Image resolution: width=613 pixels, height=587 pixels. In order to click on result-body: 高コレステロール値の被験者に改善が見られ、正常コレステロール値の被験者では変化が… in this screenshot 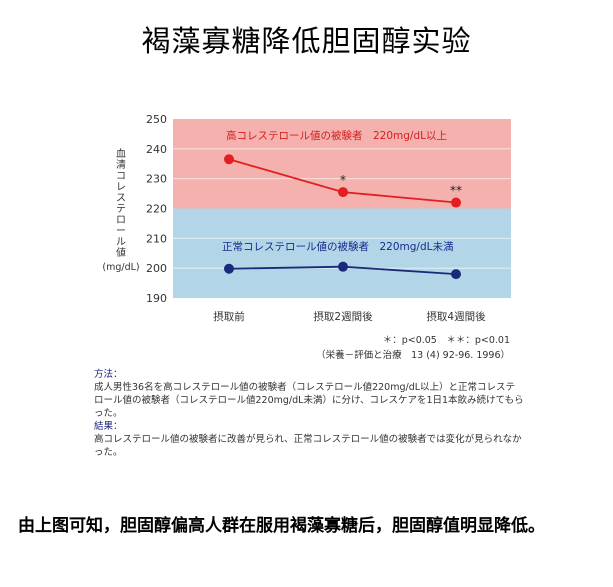, I will do `click(308, 446)`.